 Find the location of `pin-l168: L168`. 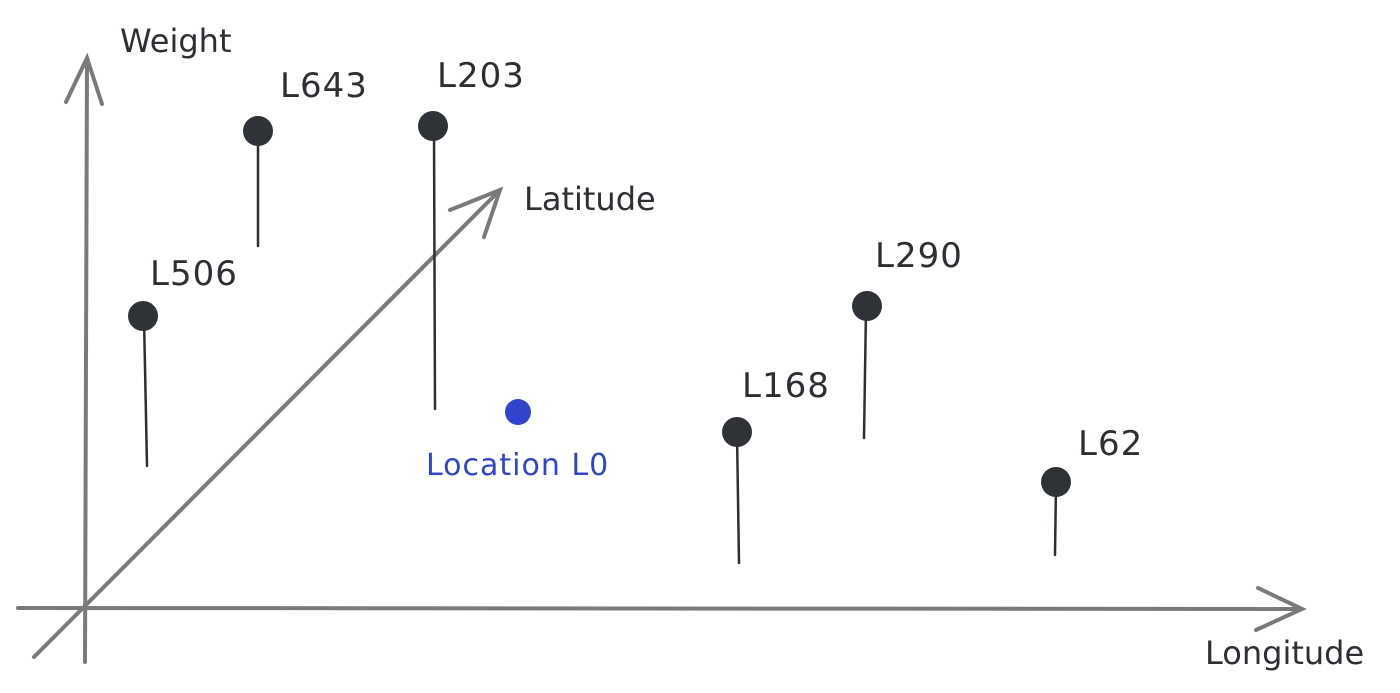

pin-l168: L168 is located at coordinates (776, 465).